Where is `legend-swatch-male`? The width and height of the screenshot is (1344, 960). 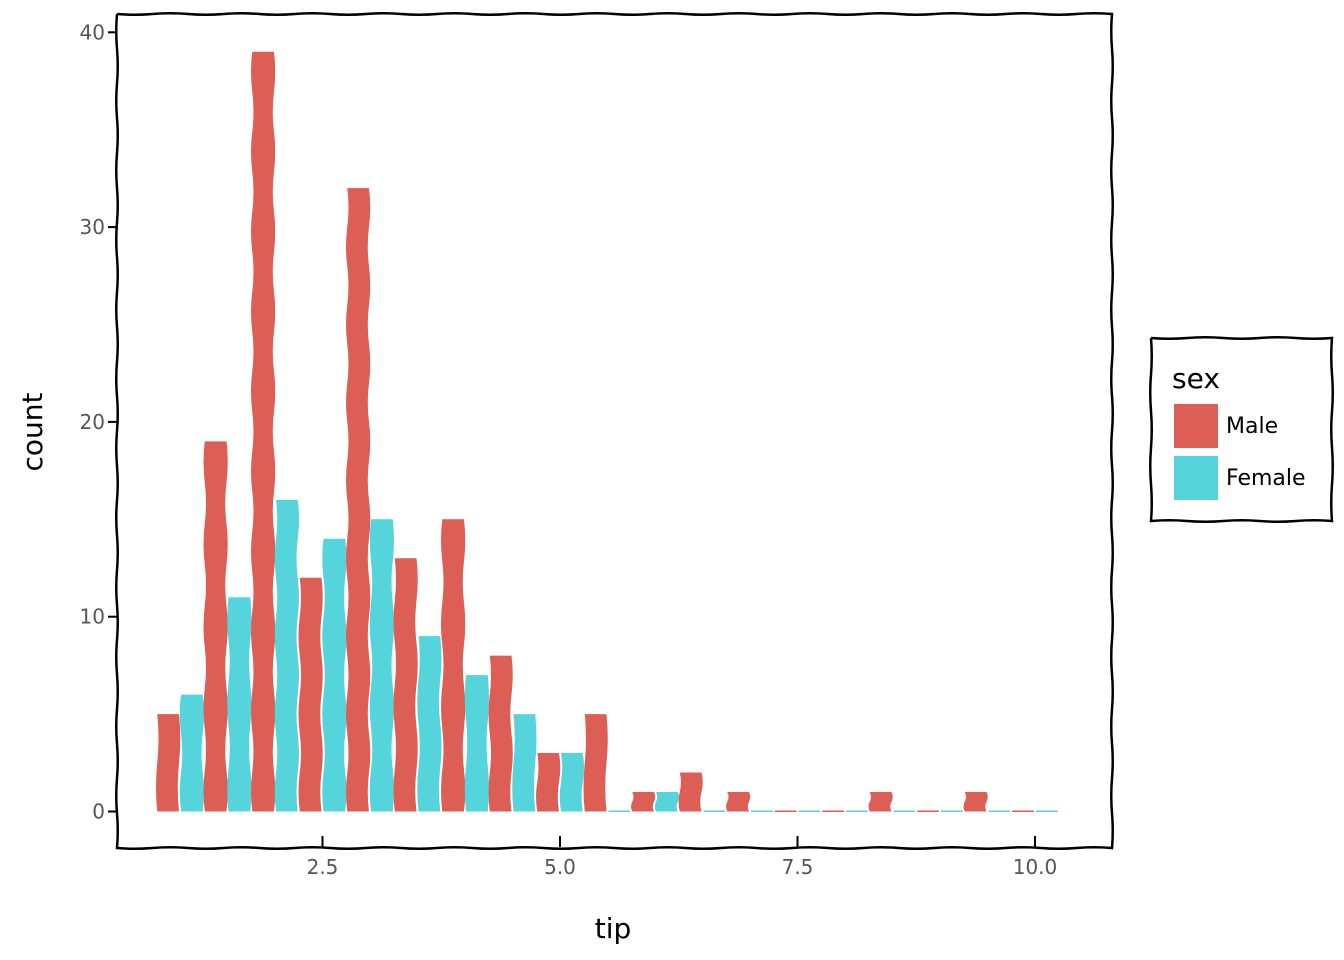 legend-swatch-male is located at coordinates (1196, 426).